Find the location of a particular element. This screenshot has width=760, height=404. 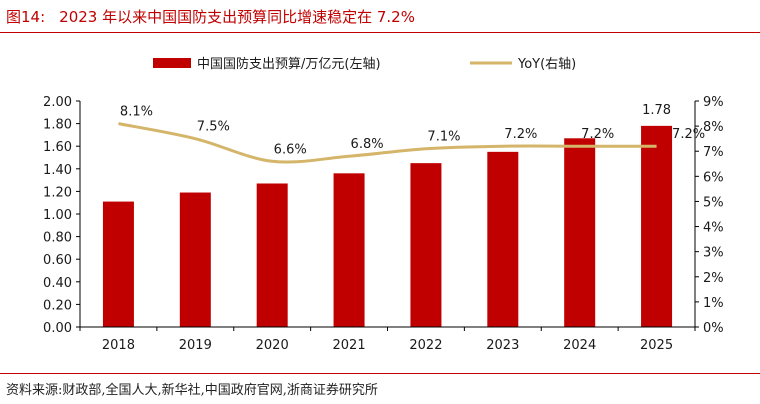

bar-value-label: 1.78 is located at coordinates (656, 110).